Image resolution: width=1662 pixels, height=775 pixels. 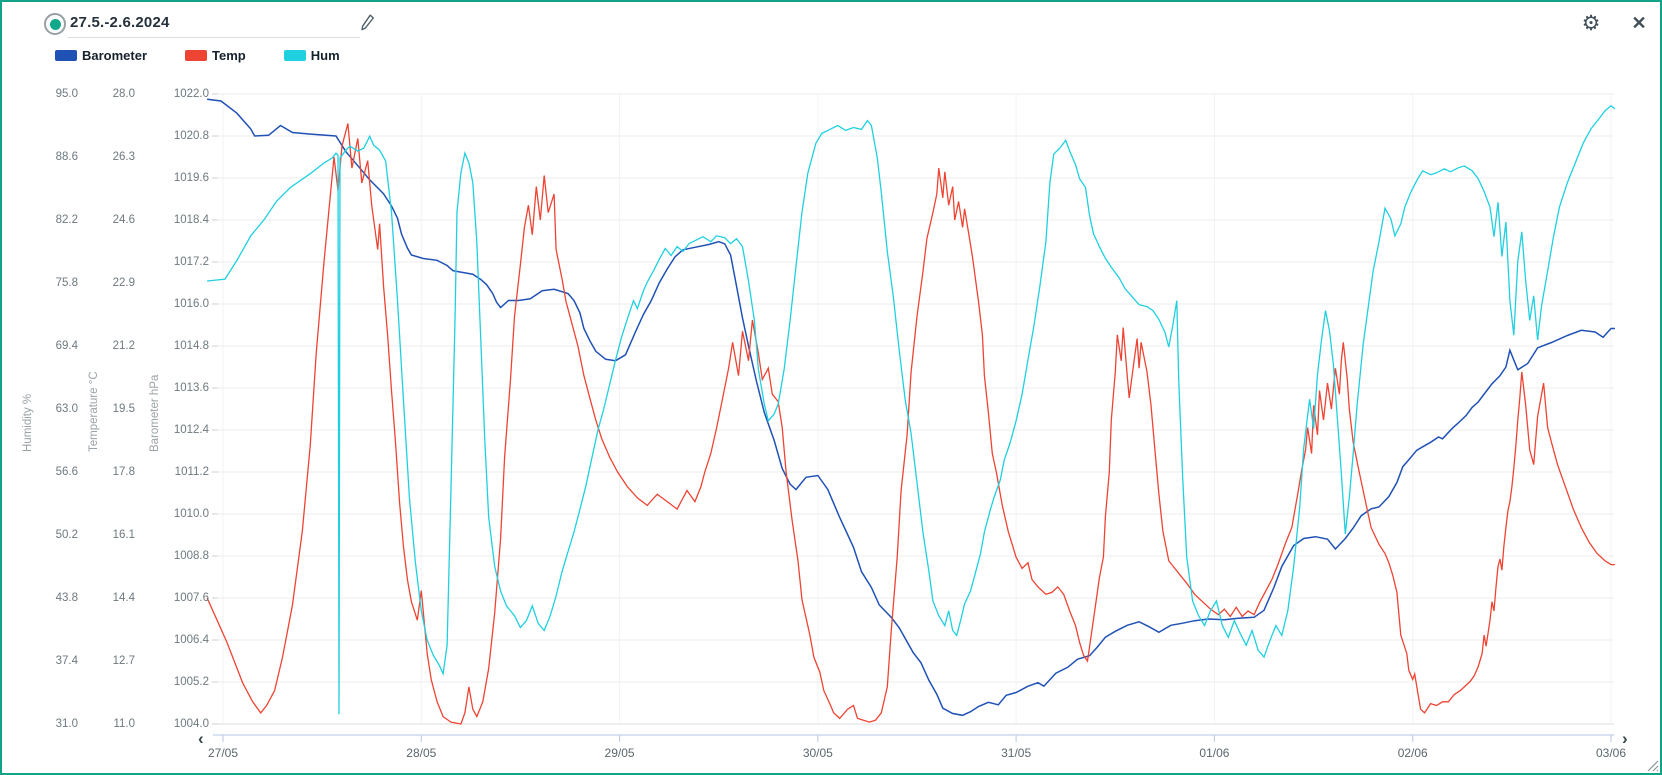 I want to click on hum-tick-label: 88.6, so click(x=66, y=157).